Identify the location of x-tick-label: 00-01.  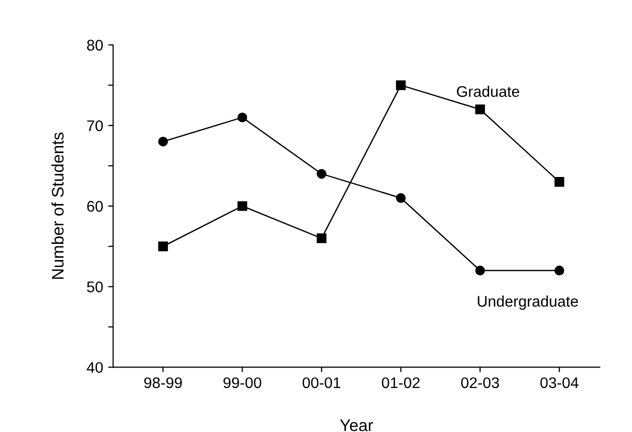
(321, 382).